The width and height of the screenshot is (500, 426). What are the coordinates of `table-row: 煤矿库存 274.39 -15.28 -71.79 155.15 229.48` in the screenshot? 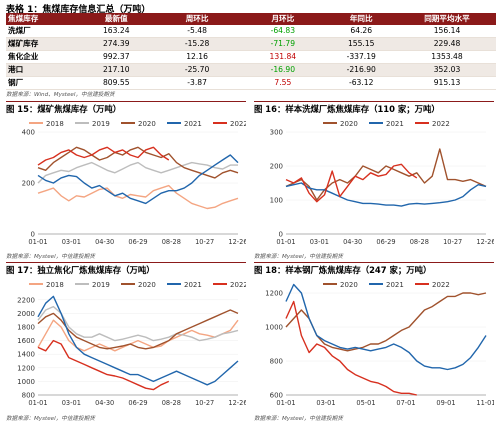 It's located at (251, 44).